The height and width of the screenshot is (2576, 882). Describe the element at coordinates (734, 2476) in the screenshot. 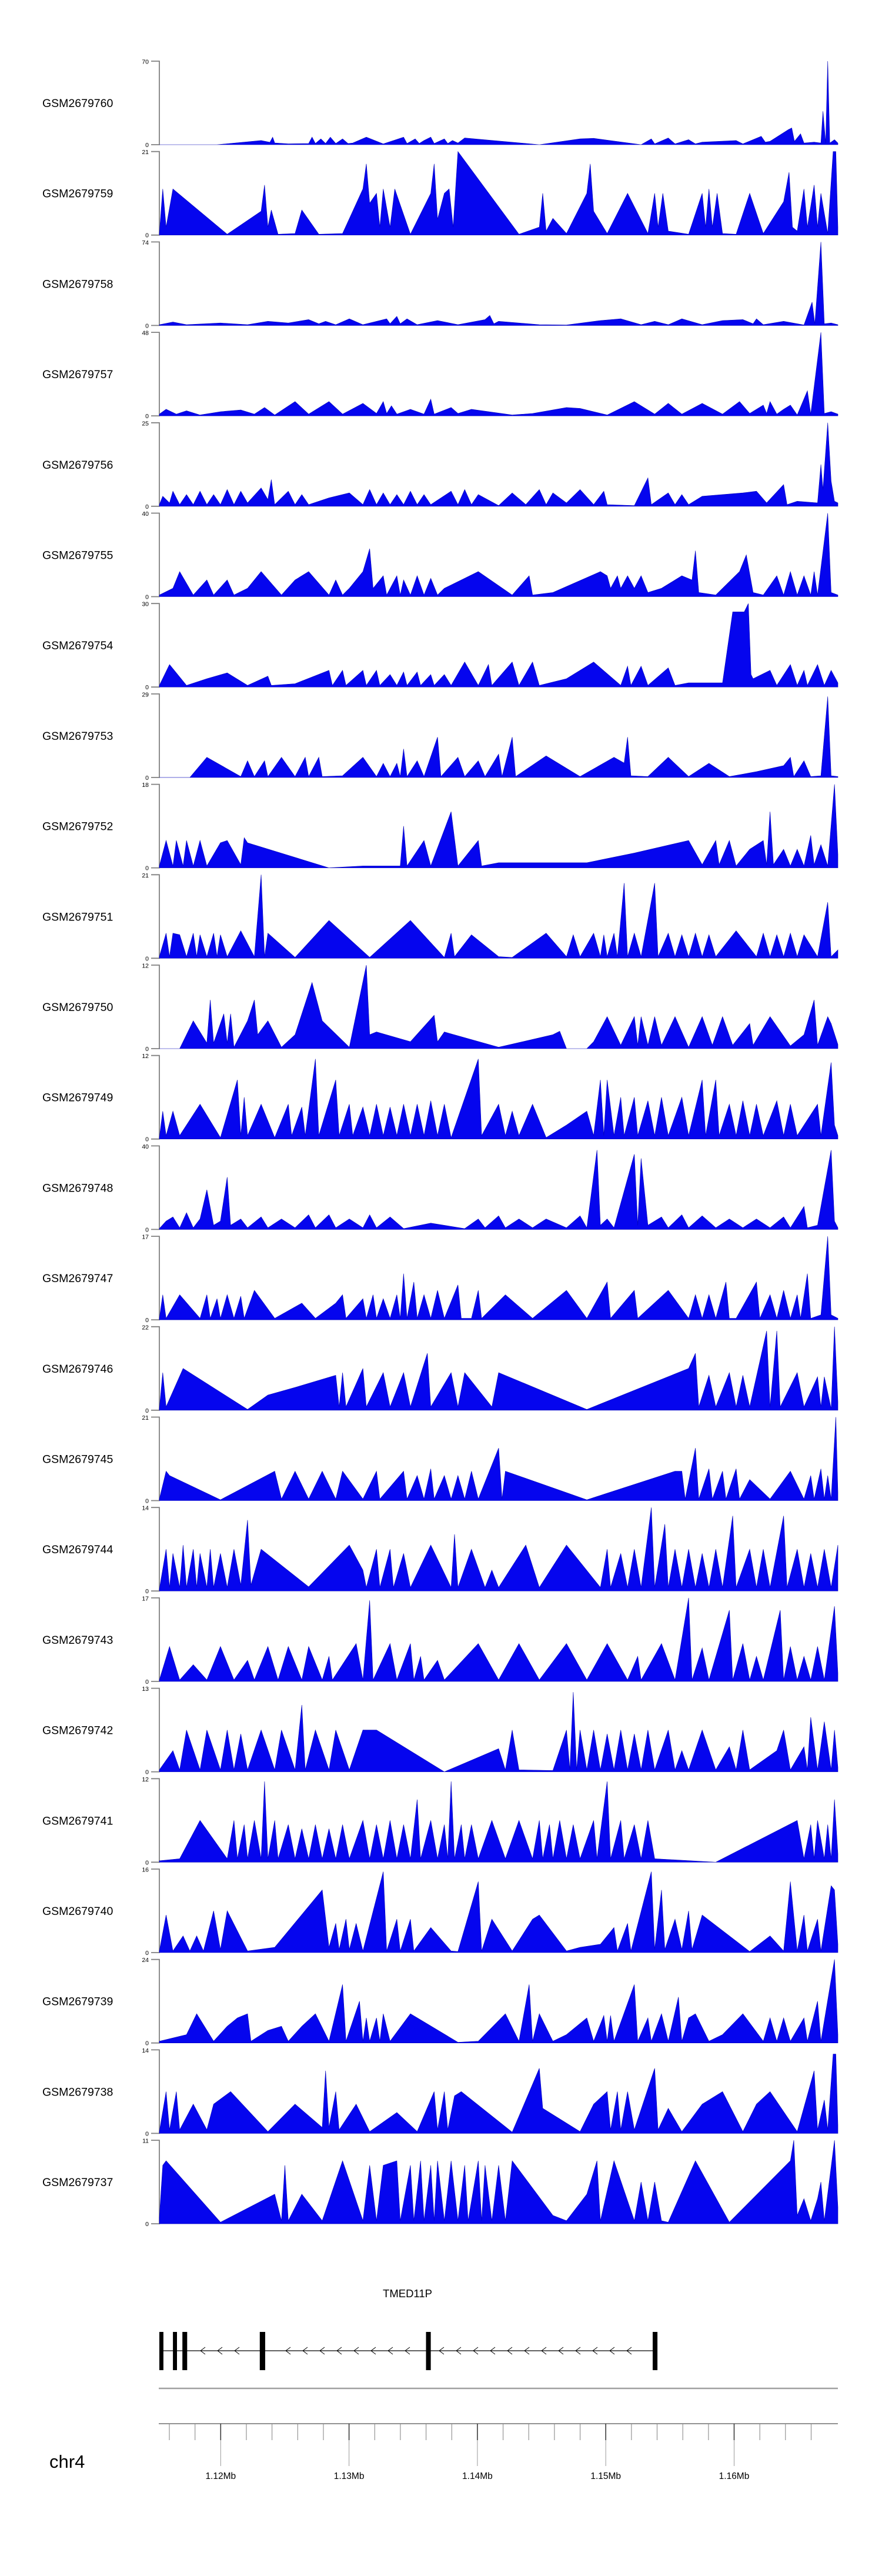

I see `axis-tick-label: 1.16Mb` at that location.